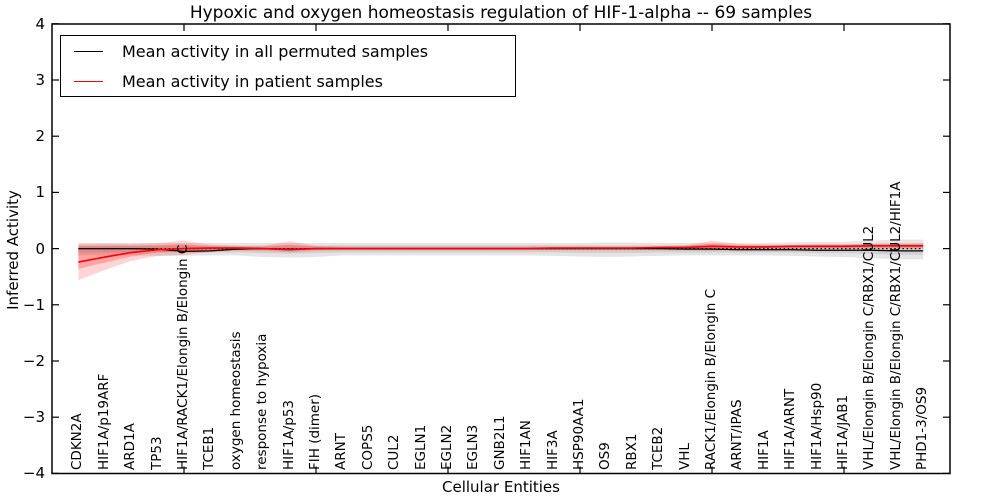 The width and height of the screenshot is (1000, 500). What do you see at coordinates (40, 23) in the screenshot?
I see `y-tick-label: 4` at bounding box center [40, 23].